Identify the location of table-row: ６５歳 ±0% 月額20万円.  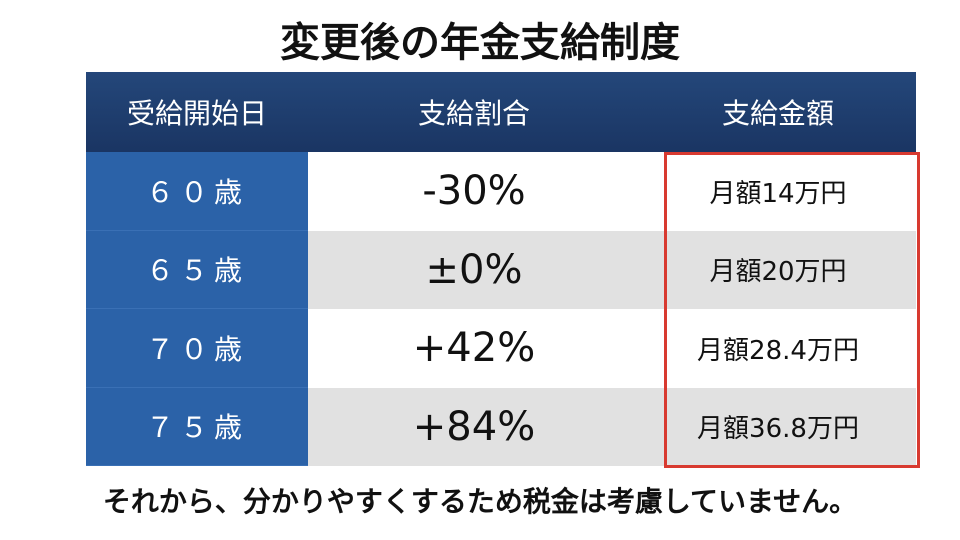
(501, 269).